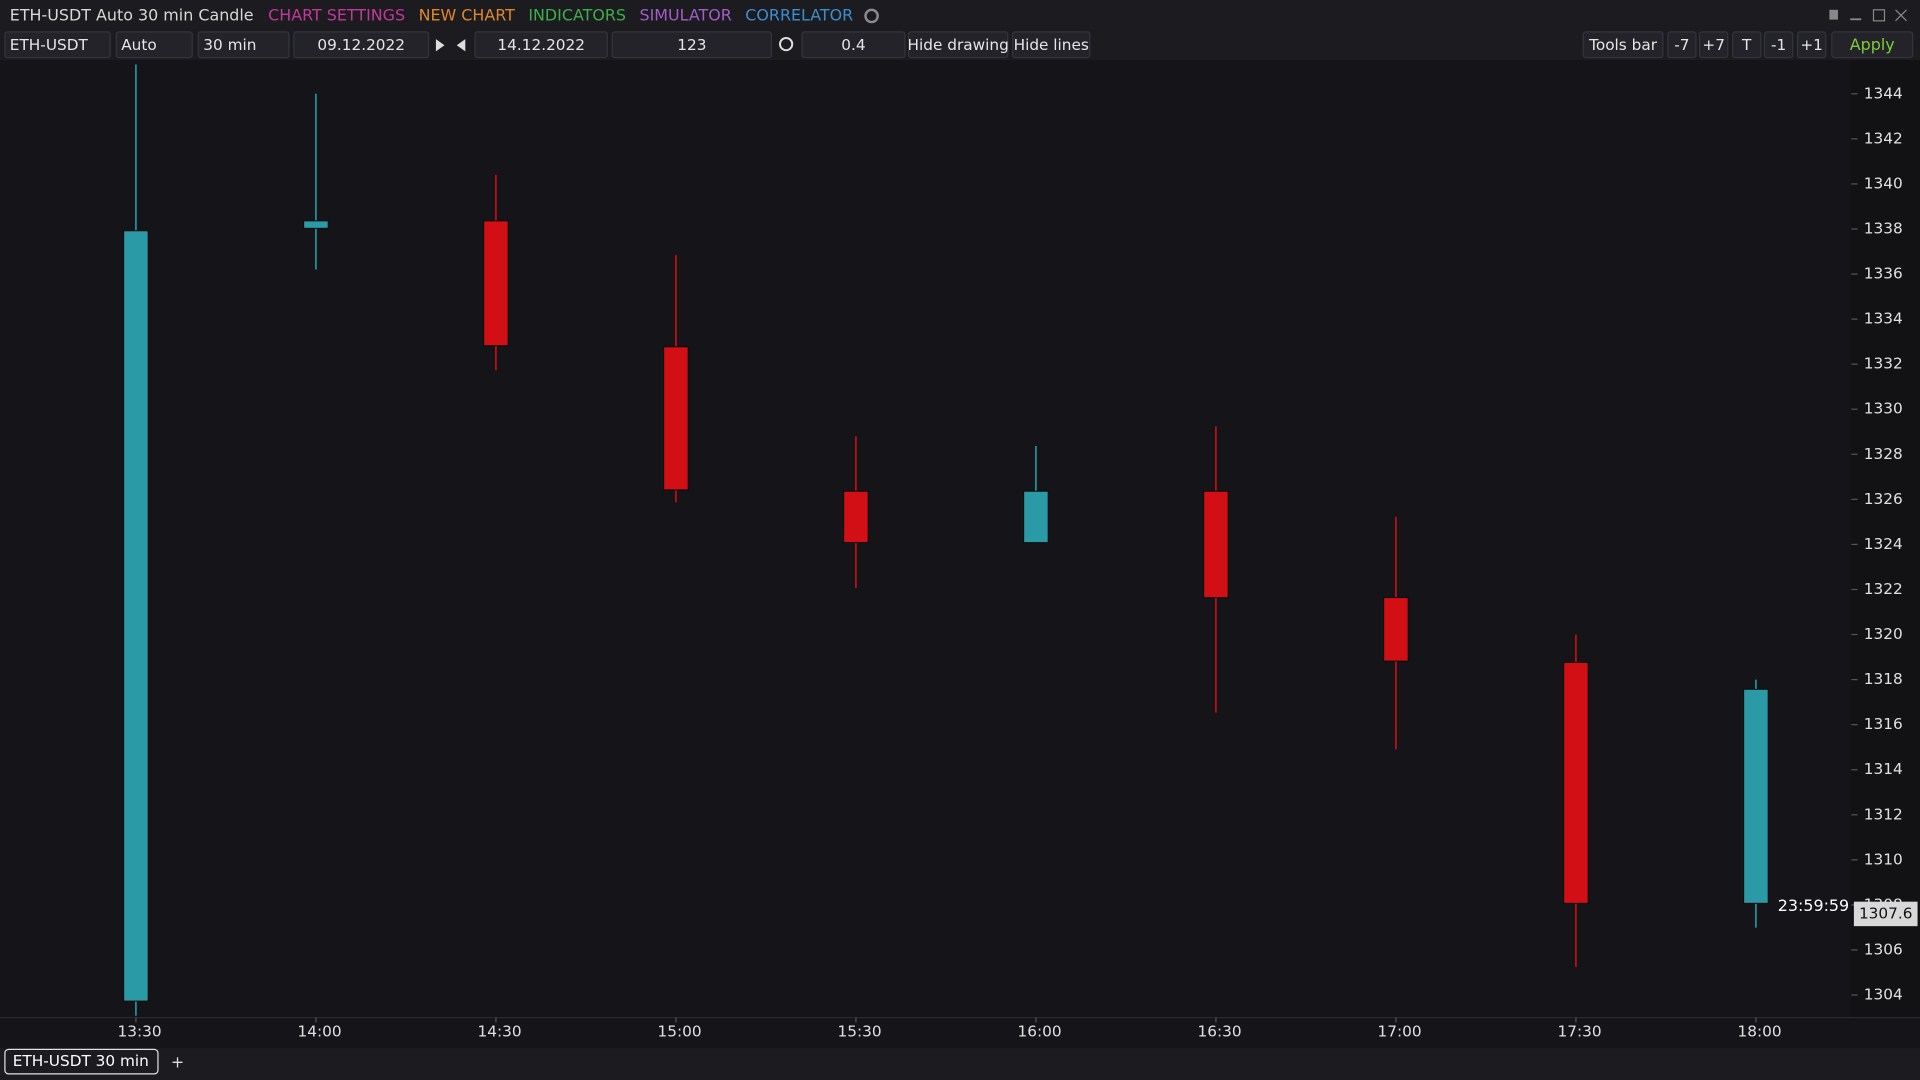  I want to click on step-button: -1, so click(1778, 45).